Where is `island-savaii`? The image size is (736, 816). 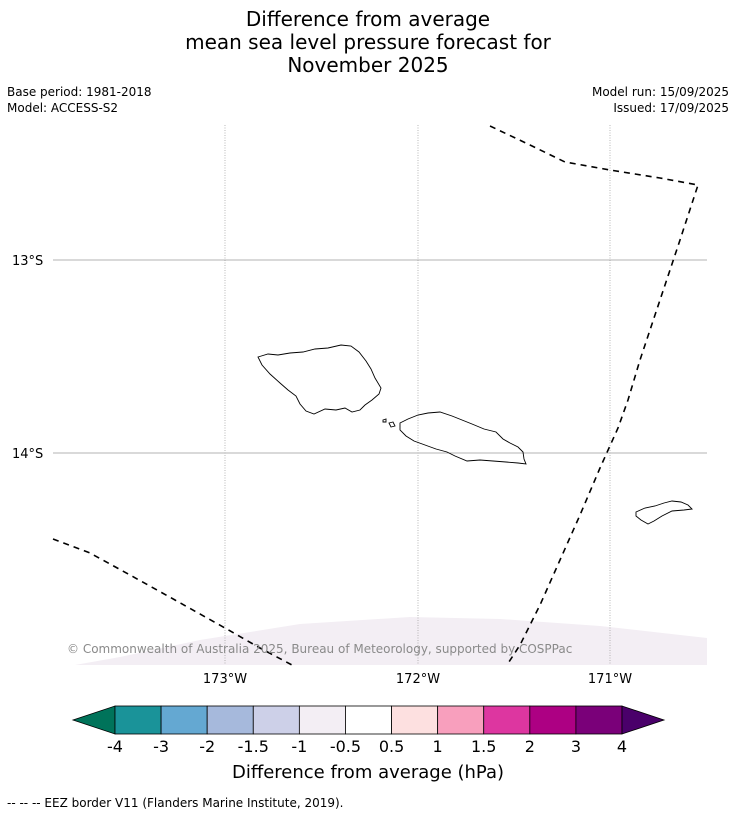
island-savaii is located at coordinates (319, 379).